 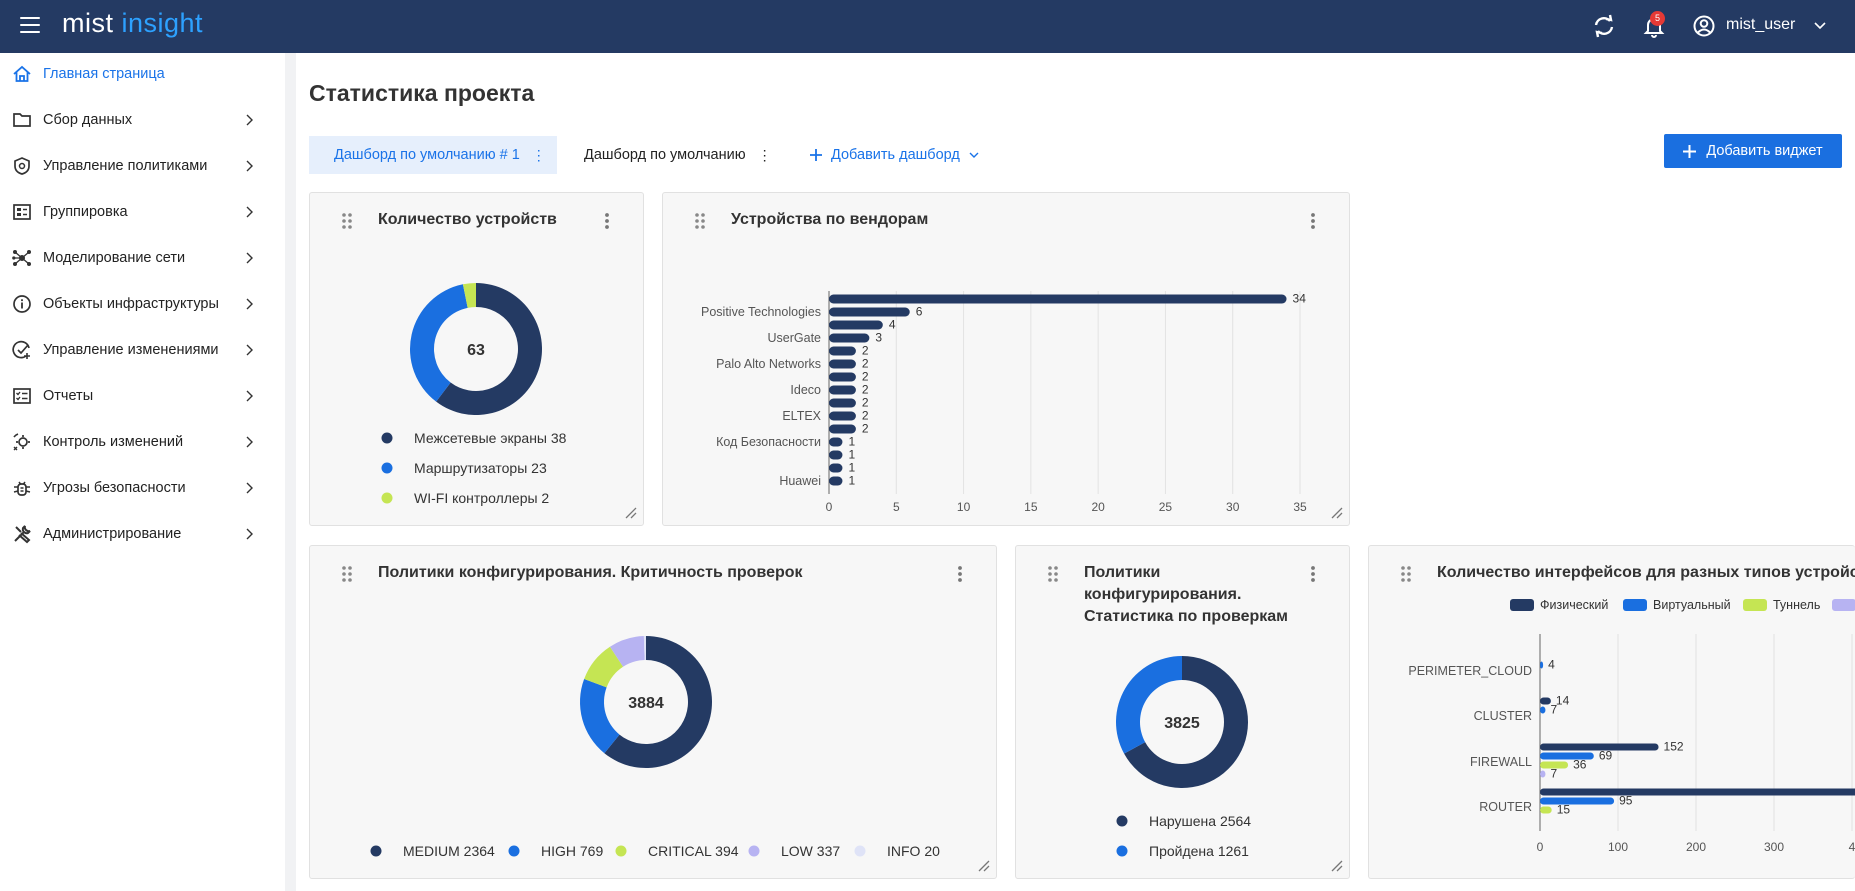 I want to click on sidebar-item-infrastructure: Объекты инфраструктуры, so click(x=135, y=304).